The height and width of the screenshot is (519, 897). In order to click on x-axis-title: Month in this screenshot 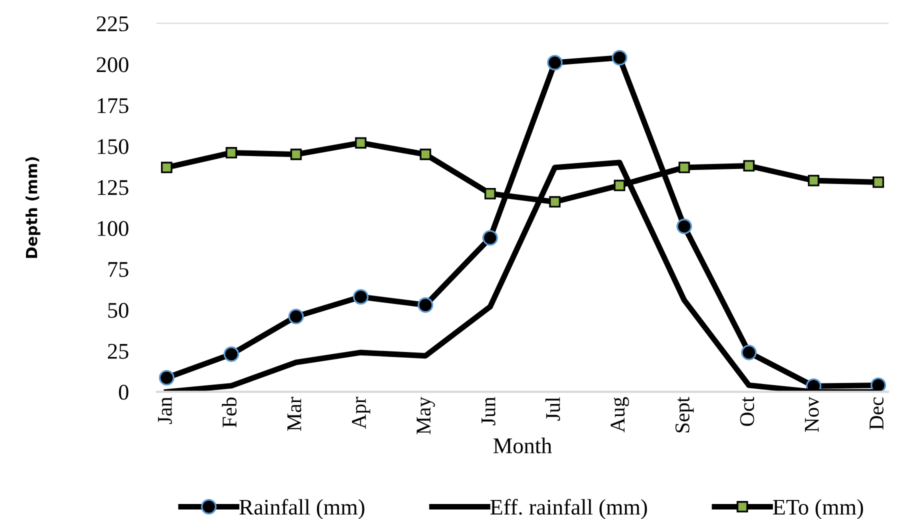, I will do `click(523, 446)`.